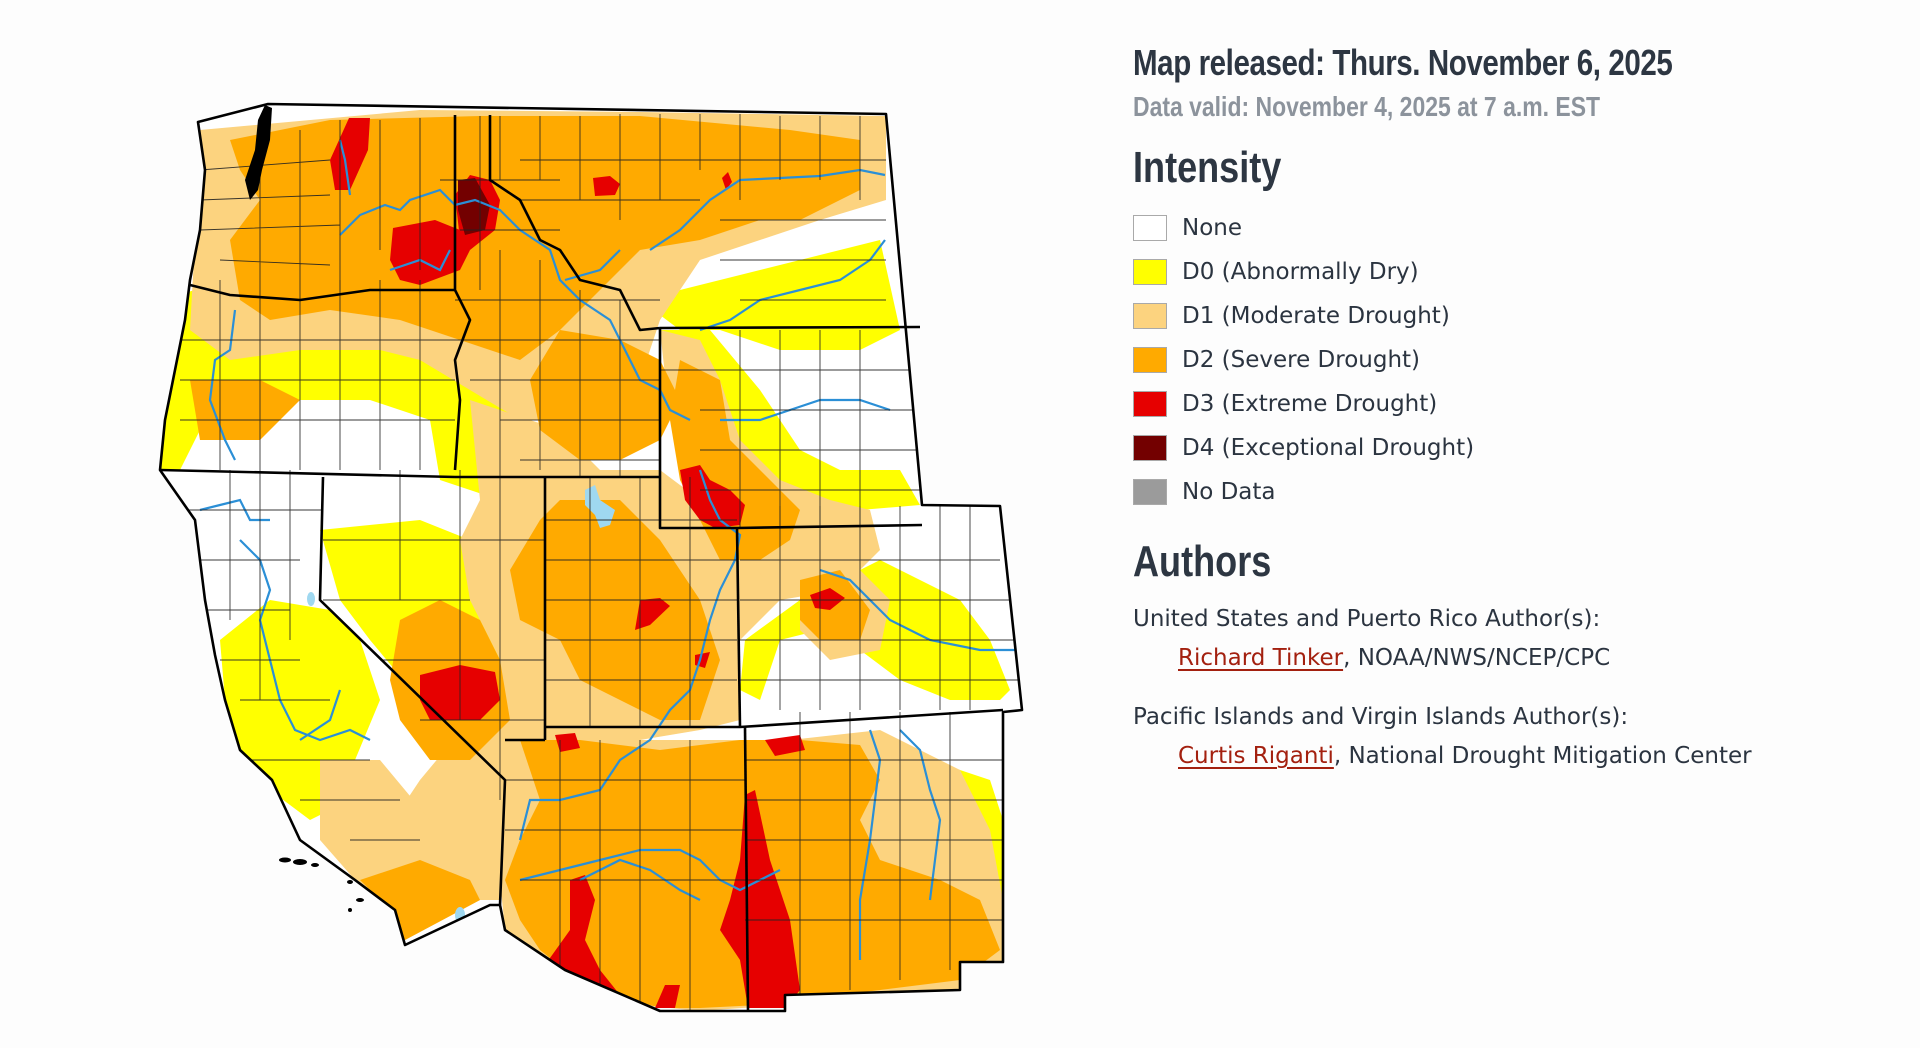 The image size is (1920, 1048). Describe the element at coordinates (1202, 561) in the screenshot. I see `authors-heading: Authors` at that location.